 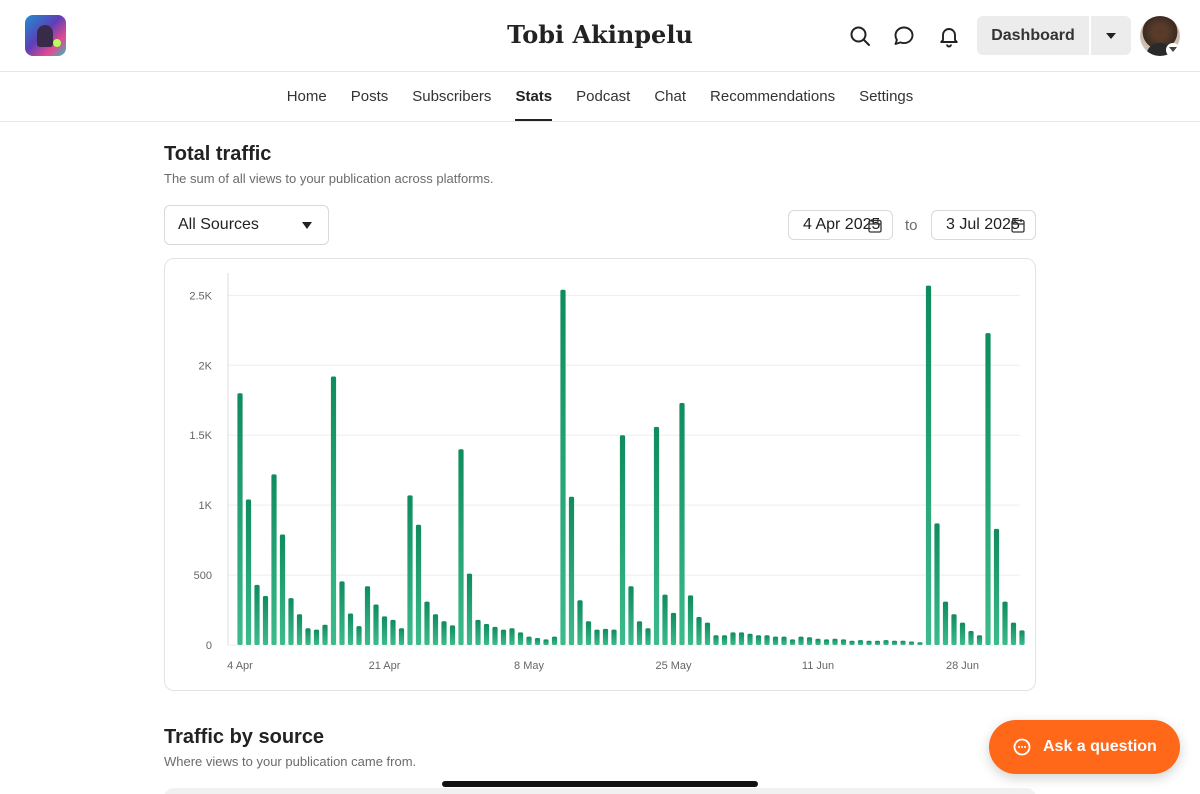 What do you see at coordinates (886, 96) in the screenshot?
I see `nav-settings: Settings` at bounding box center [886, 96].